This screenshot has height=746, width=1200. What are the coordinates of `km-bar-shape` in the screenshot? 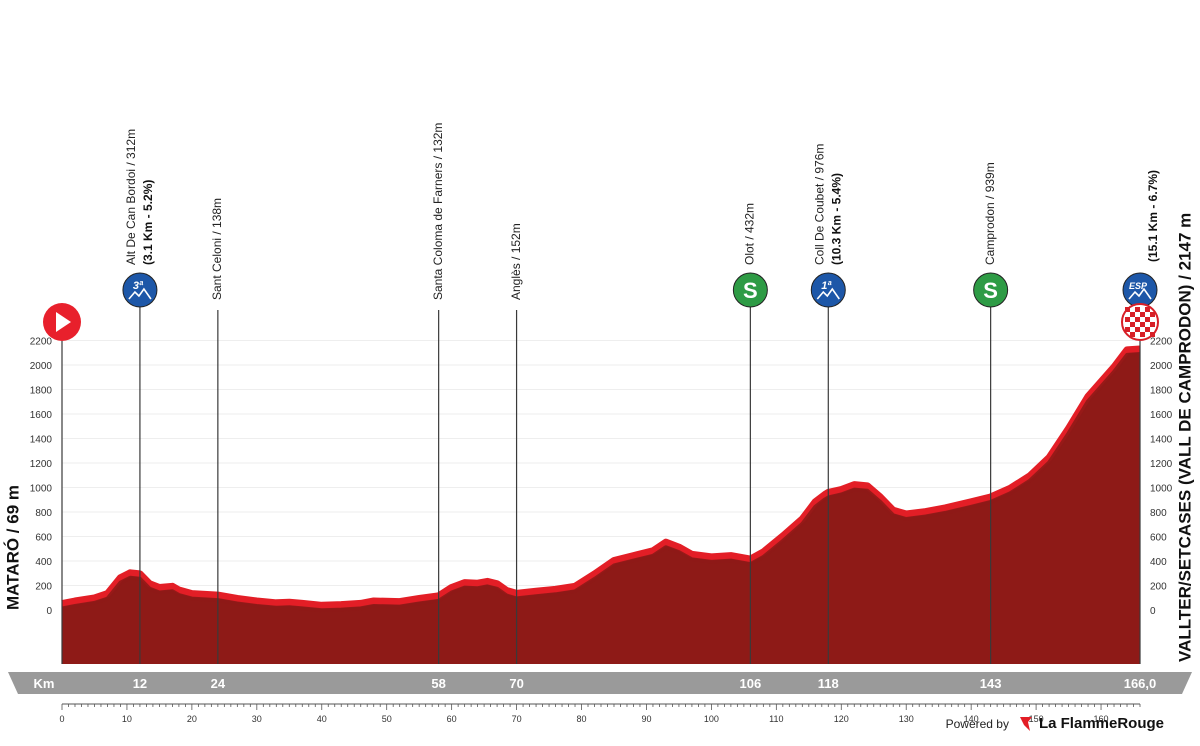 It's located at (600, 683).